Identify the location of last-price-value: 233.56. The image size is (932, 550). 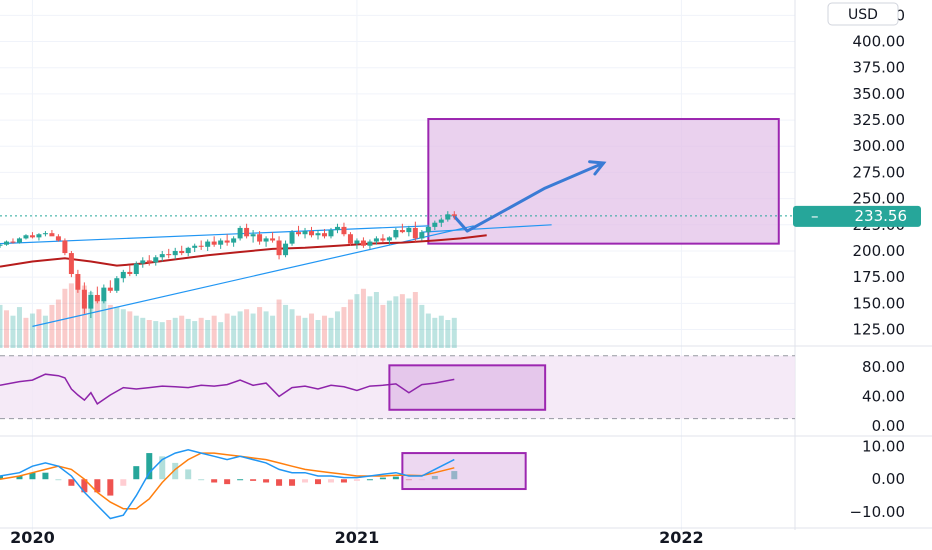
(881, 216).